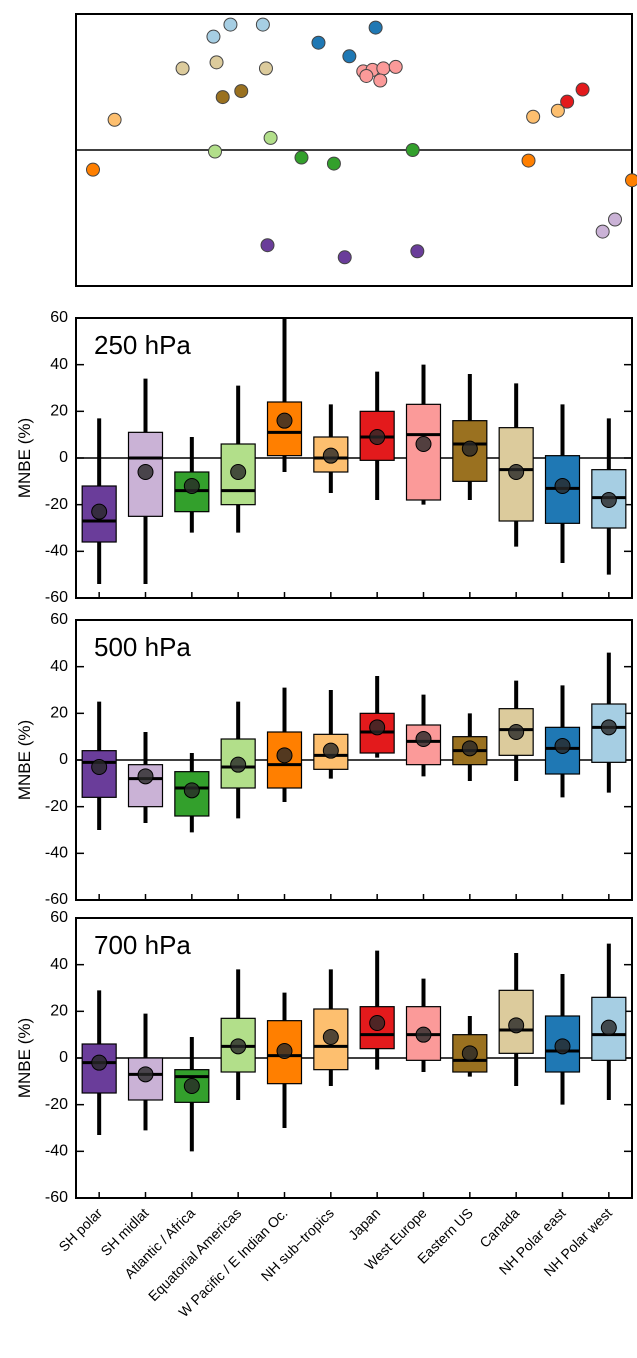  What do you see at coordinates (142, 945) in the screenshot?
I see `panel-label: 700 hPa` at bounding box center [142, 945].